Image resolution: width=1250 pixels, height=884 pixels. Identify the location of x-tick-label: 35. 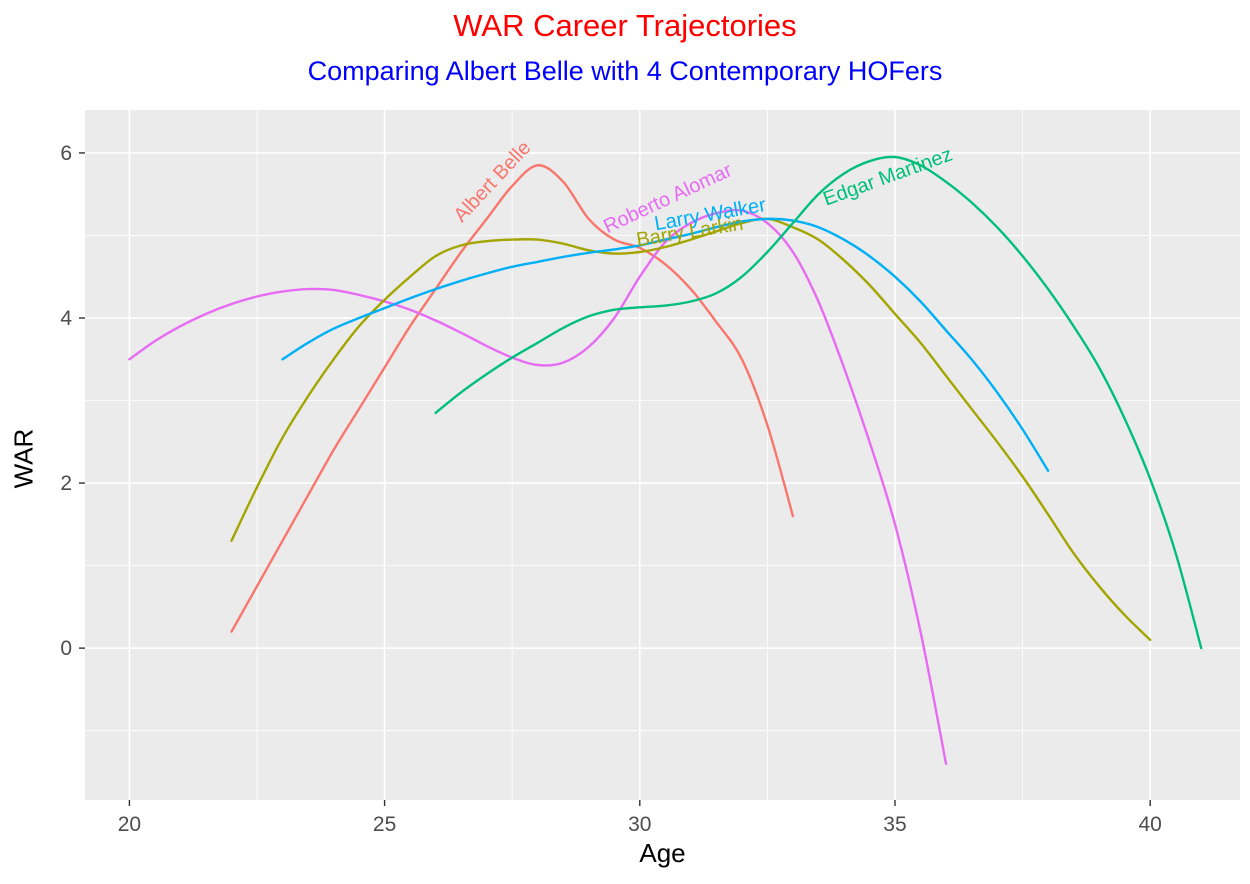
(894, 824).